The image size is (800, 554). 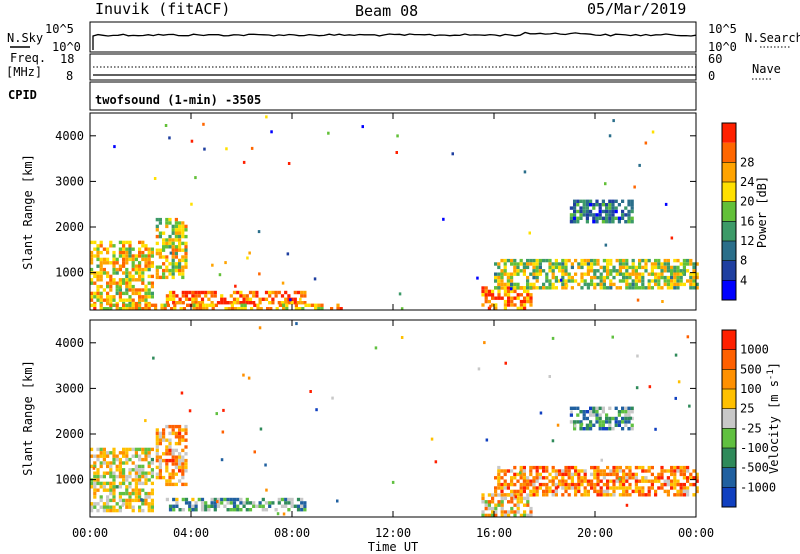 What do you see at coordinates (754, 468) in the screenshot?
I see `colorbar-tick-label: -500` at bounding box center [754, 468].